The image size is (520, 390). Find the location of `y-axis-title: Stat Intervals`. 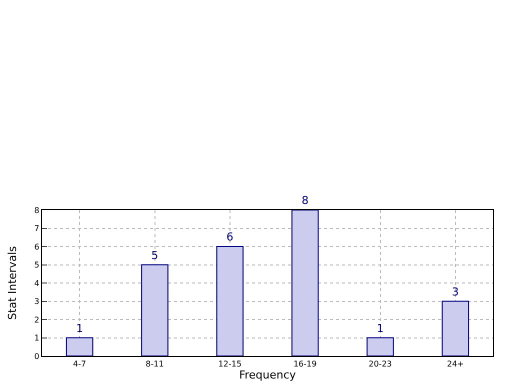

y-axis-title: Stat Intervals is located at coordinates (12, 283).